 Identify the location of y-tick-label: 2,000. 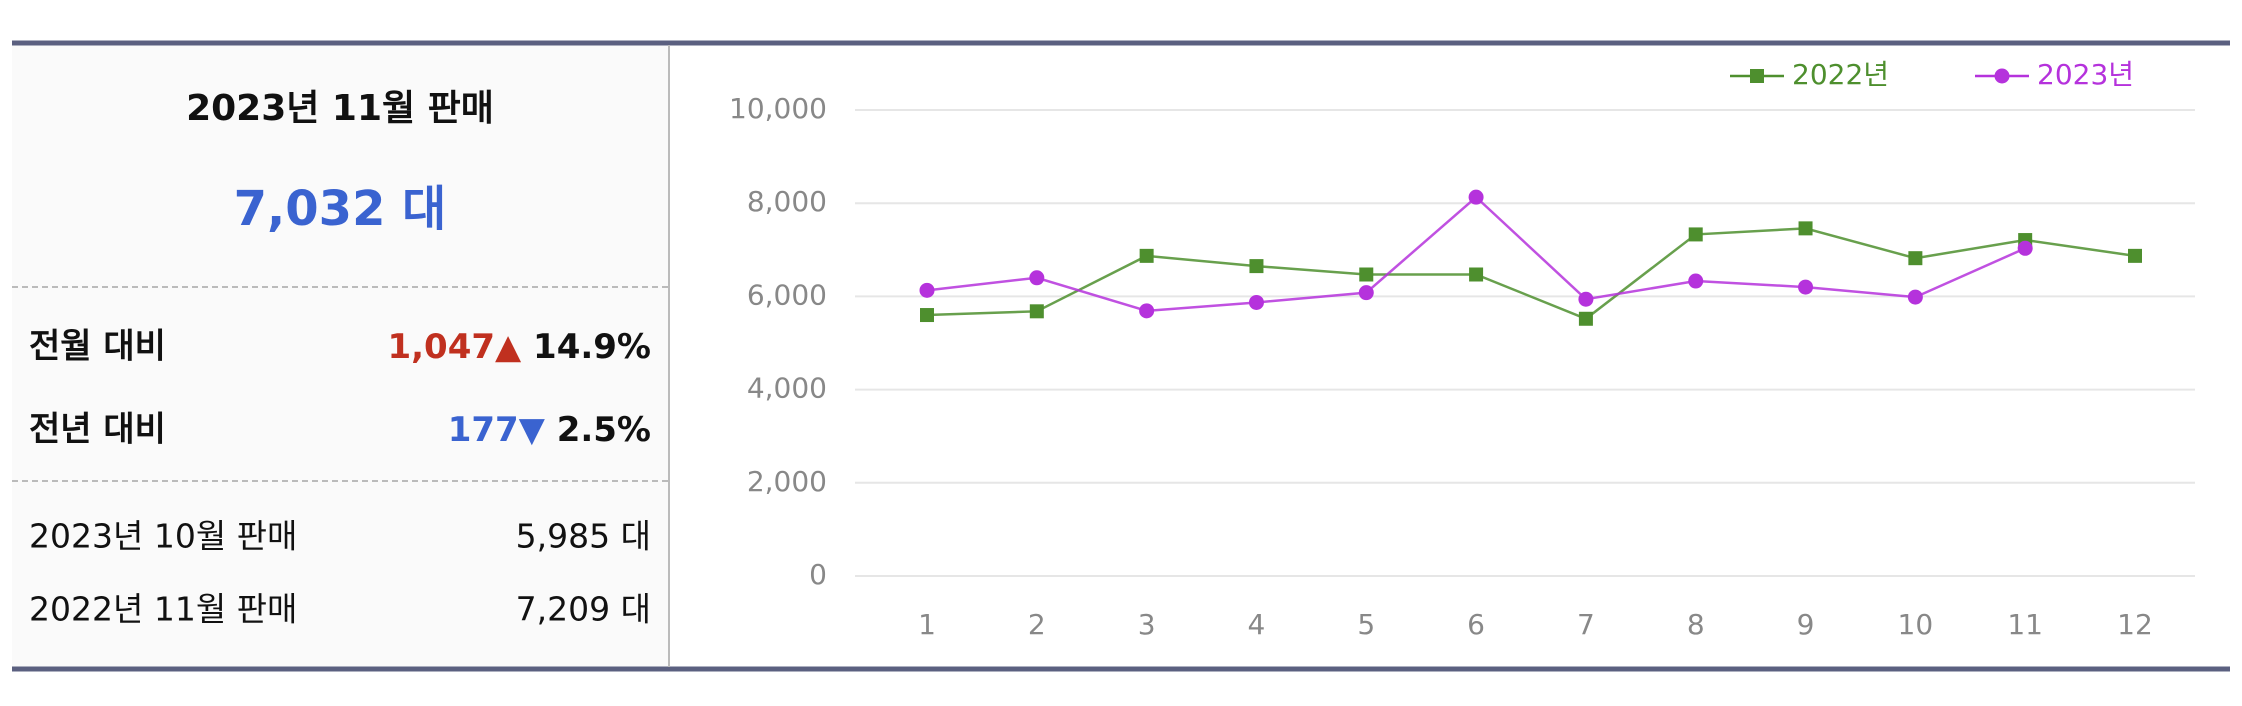
(787, 481).